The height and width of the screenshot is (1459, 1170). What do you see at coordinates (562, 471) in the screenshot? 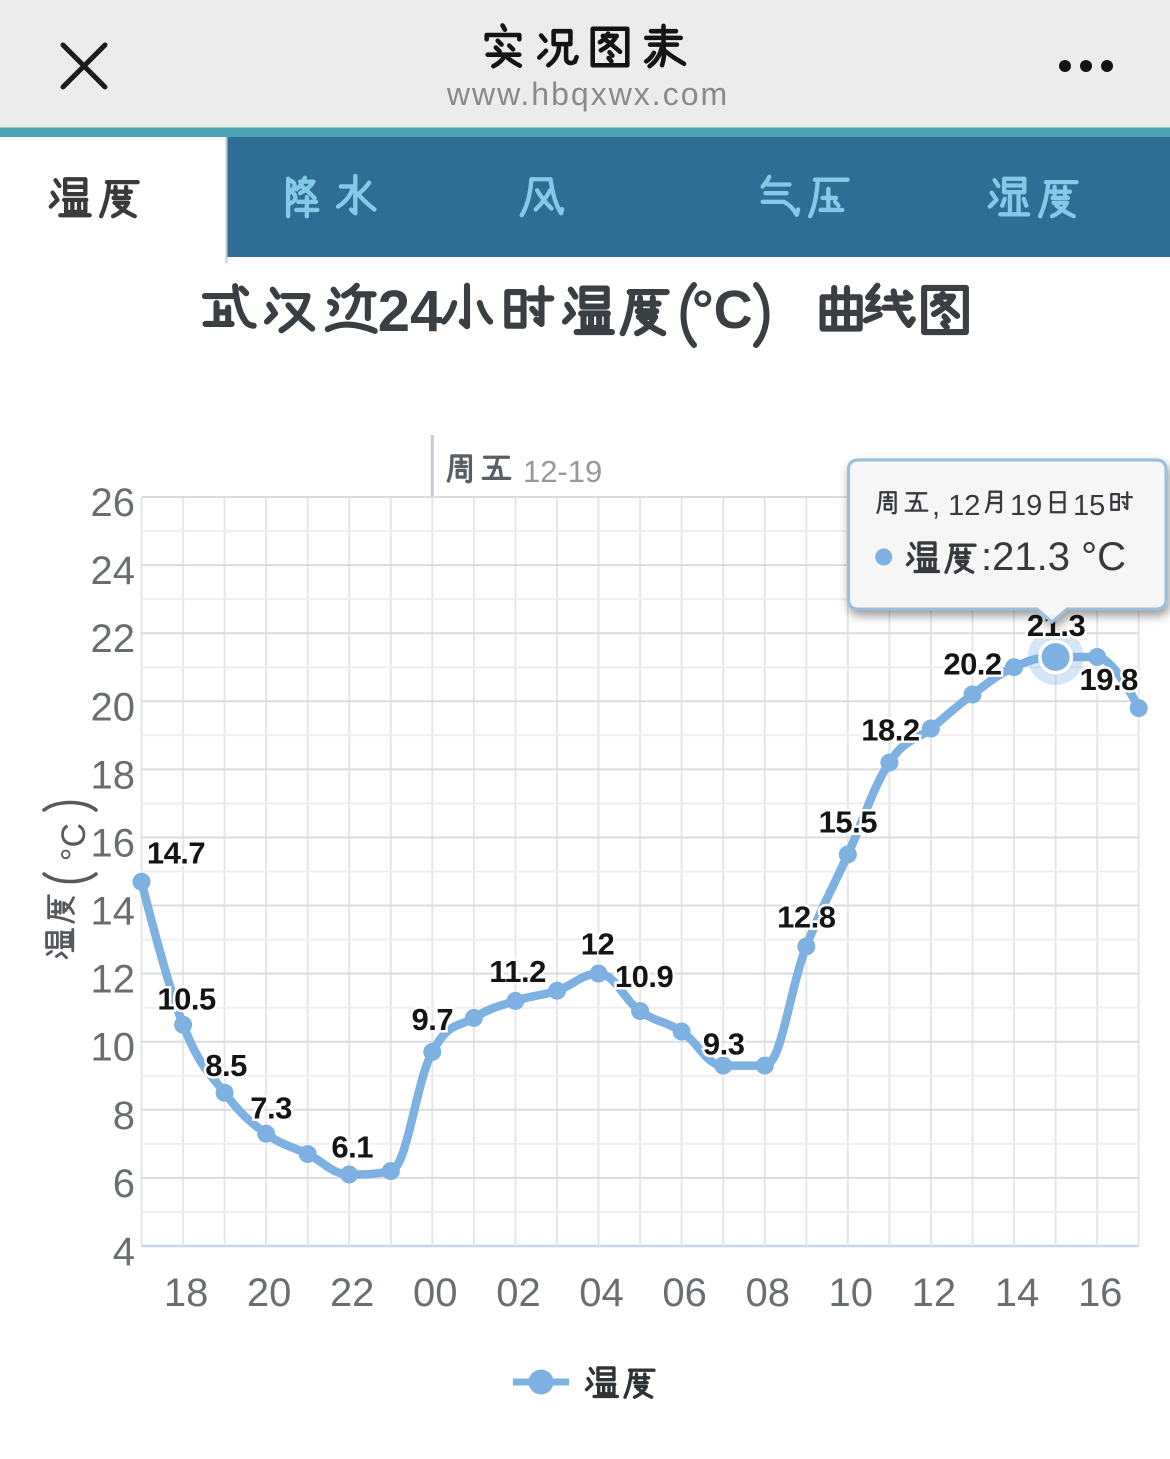
I see `svg-text: 12-19` at bounding box center [562, 471].